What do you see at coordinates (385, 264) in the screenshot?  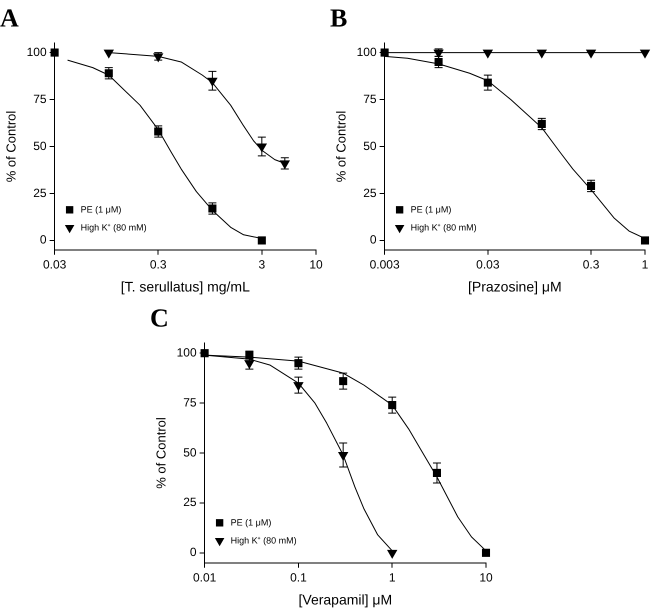 I see `x-tick-label: 0.003` at bounding box center [385, 264].